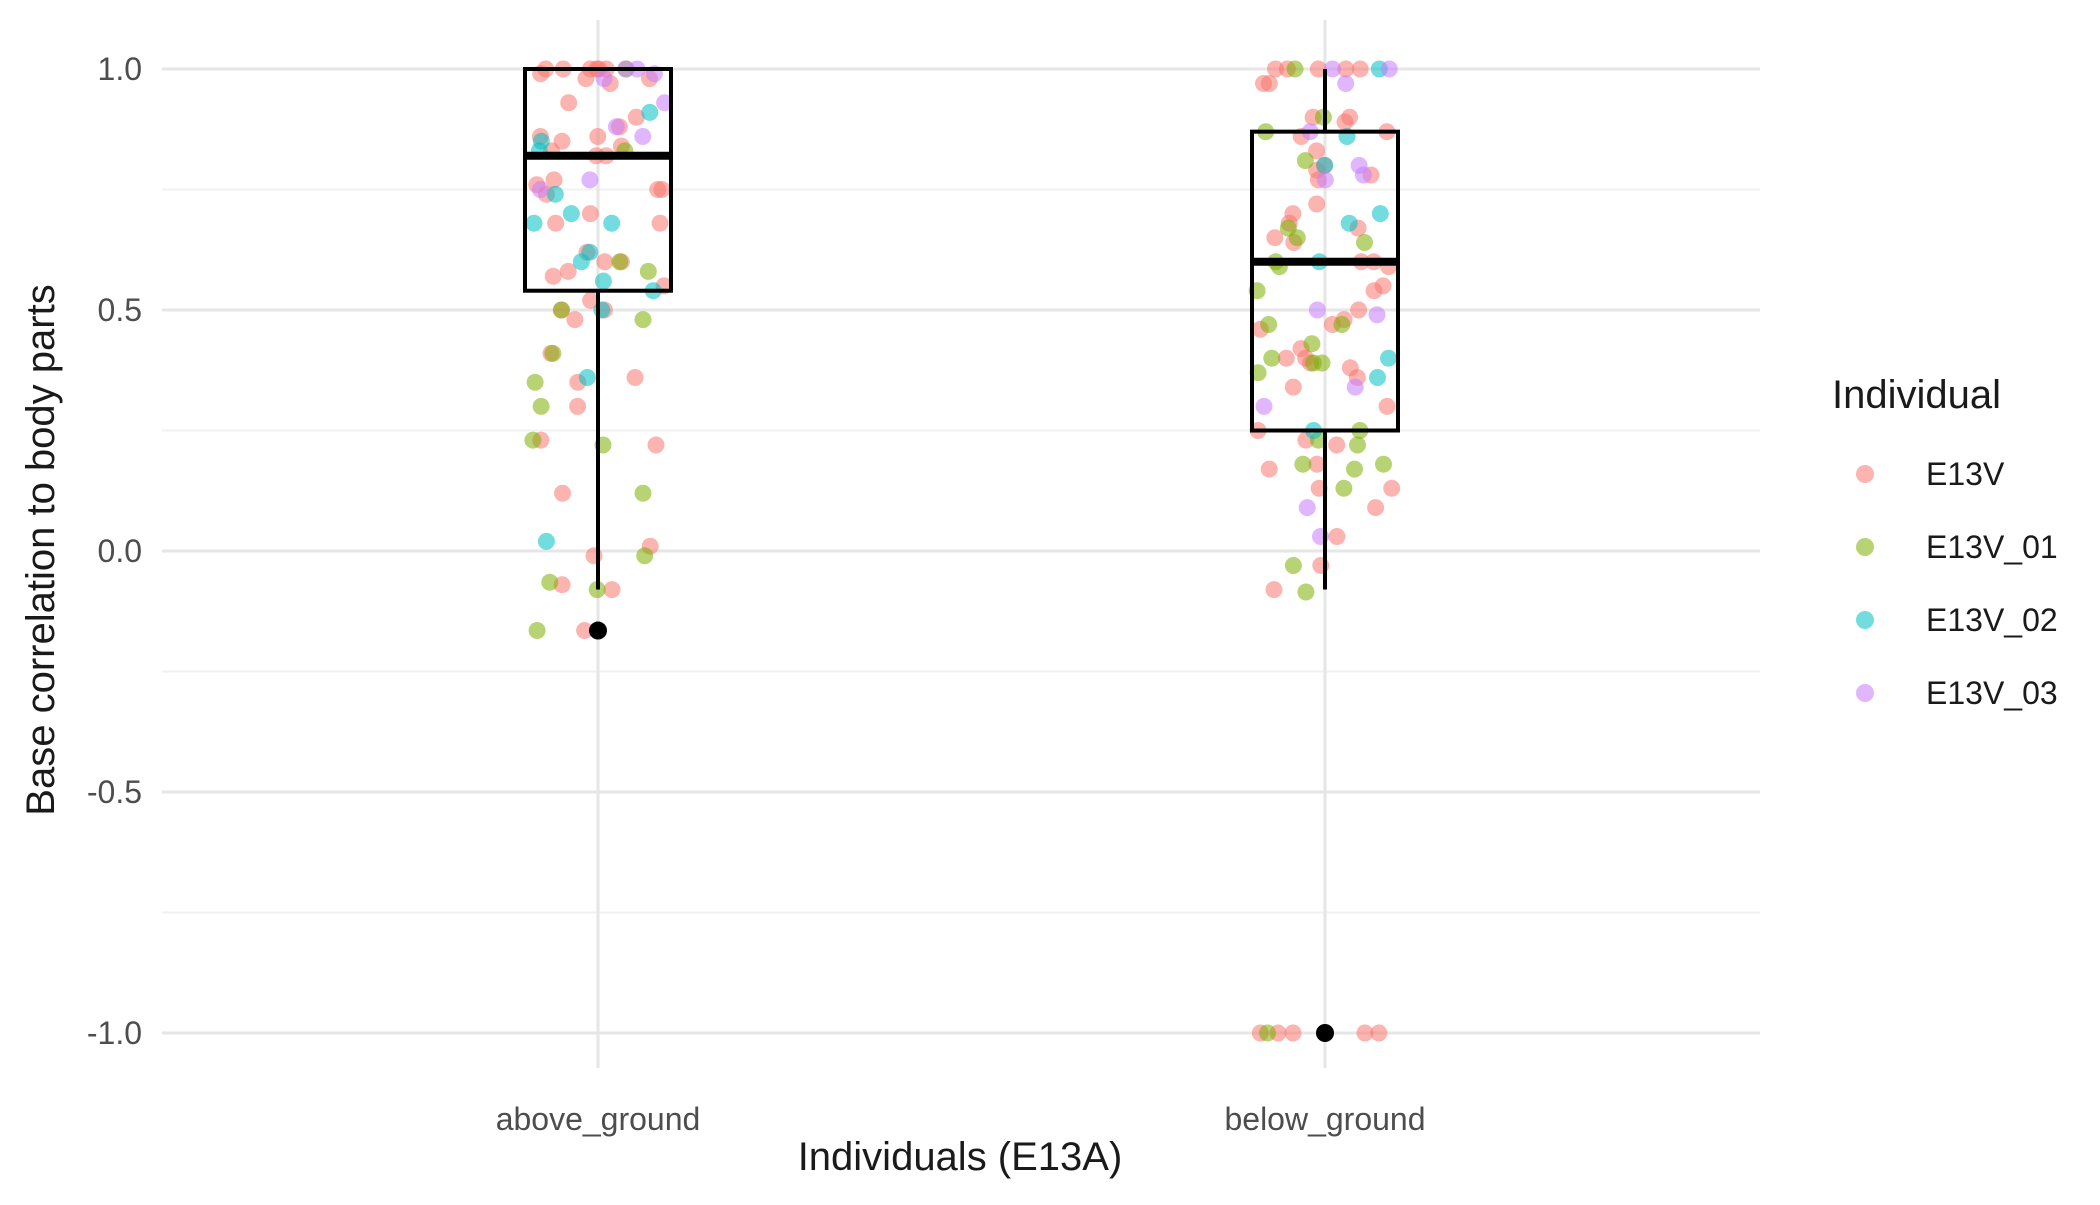  I want to click on legend-label: E13V, so click(1965, 474).